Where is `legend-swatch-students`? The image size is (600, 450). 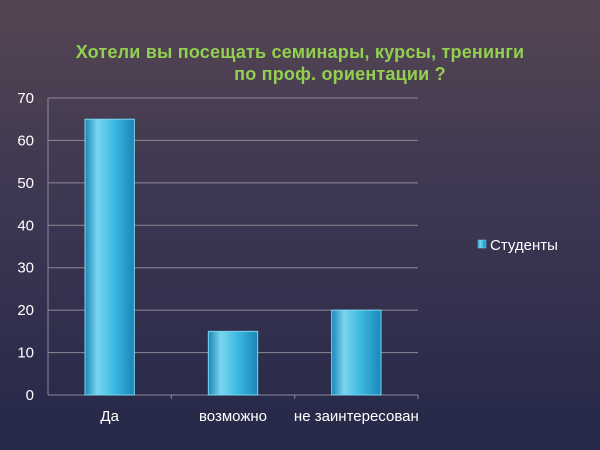 legend-swatch-students is located at coordinates (482, 244).